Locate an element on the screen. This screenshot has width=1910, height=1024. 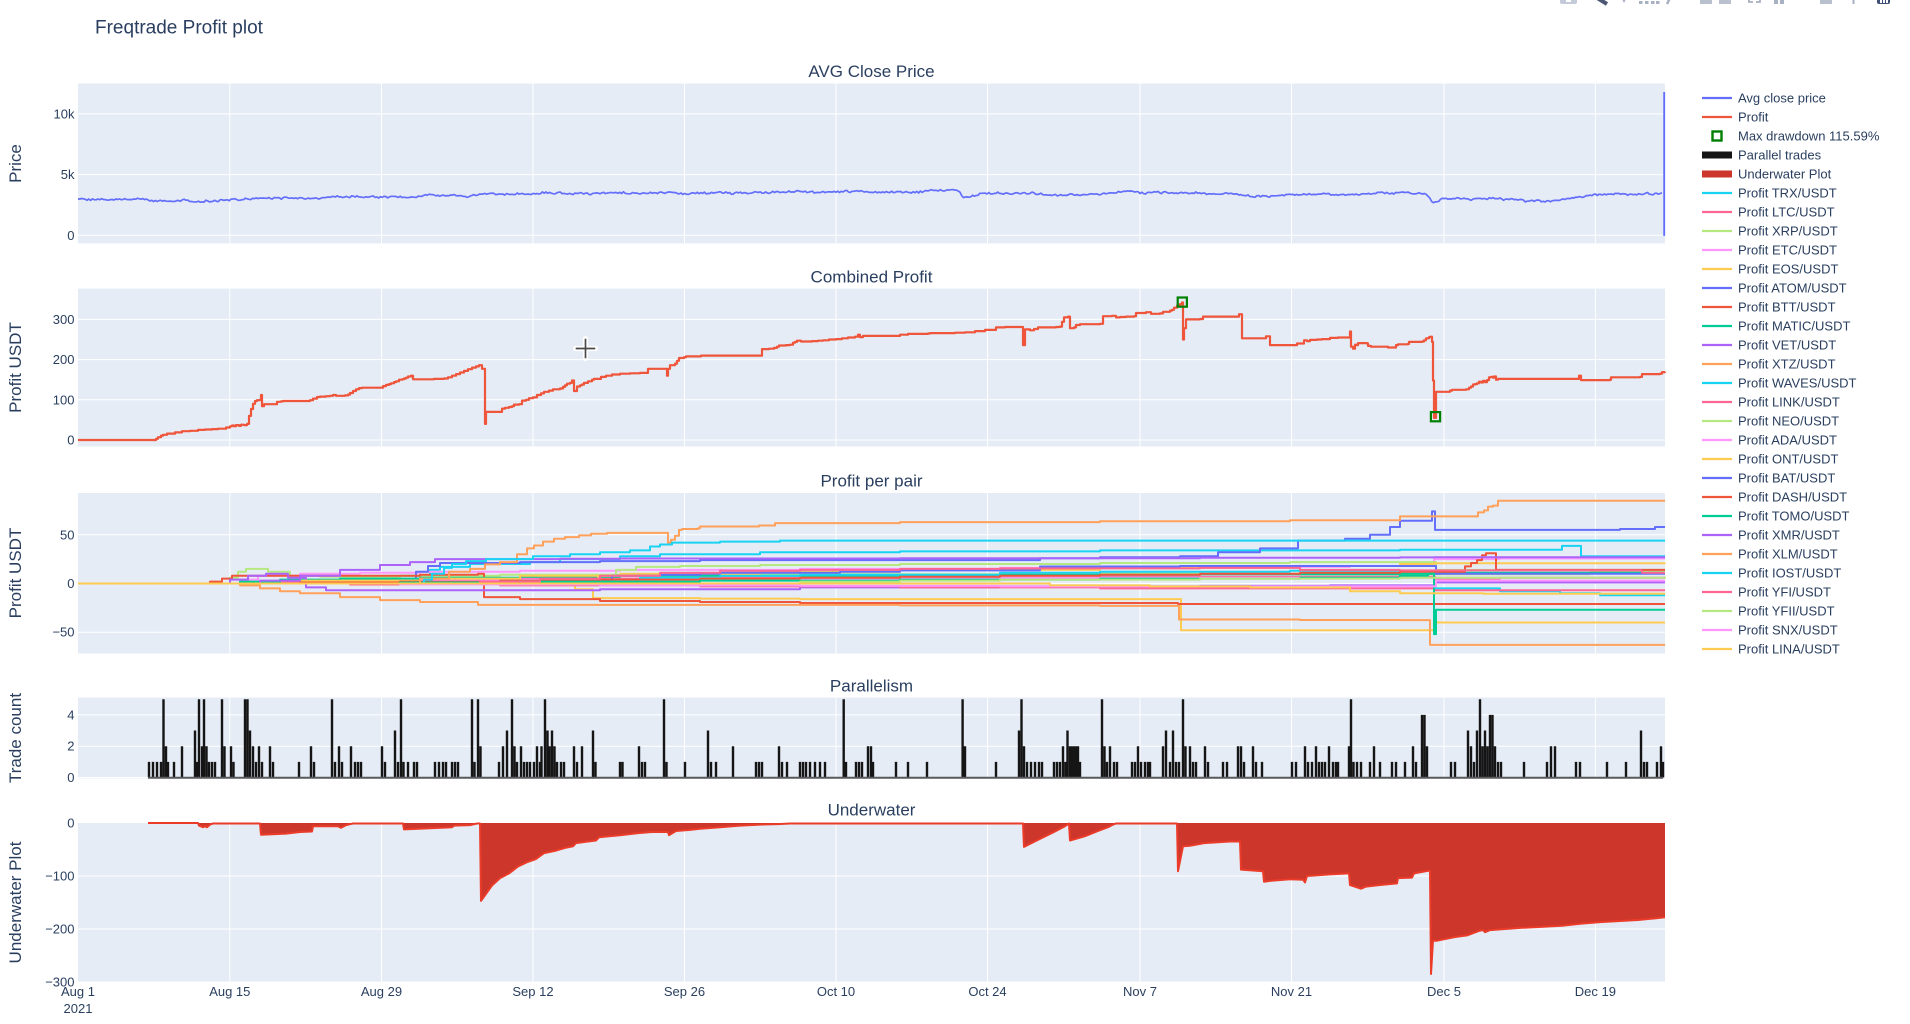
svg-text: Oct 24 is located at coordinates (987, 991).